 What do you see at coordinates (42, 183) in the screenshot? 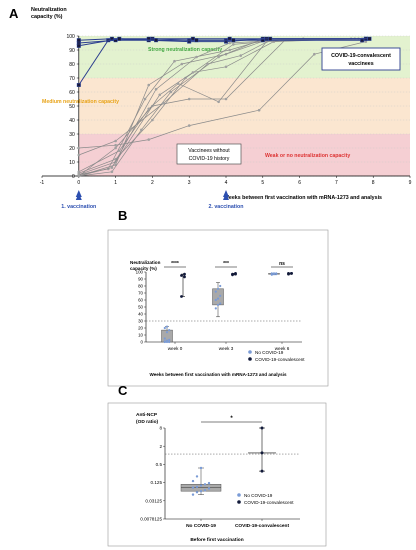
I see `a-xtick-0: -1` at bounding box center [42, 183].